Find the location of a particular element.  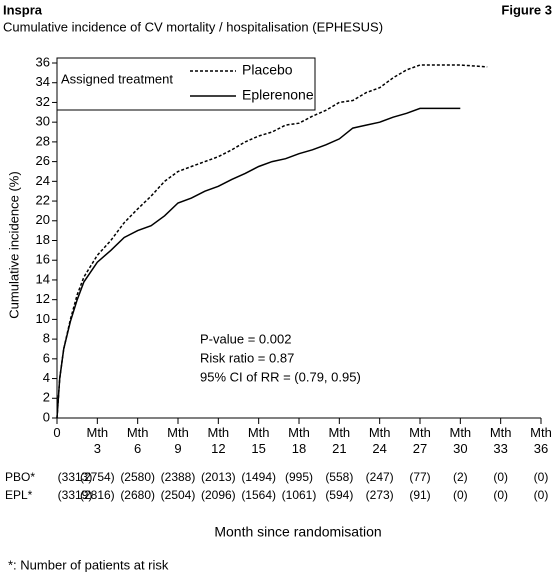

x-tick-label: 0 is located at coordinates (57, 432).